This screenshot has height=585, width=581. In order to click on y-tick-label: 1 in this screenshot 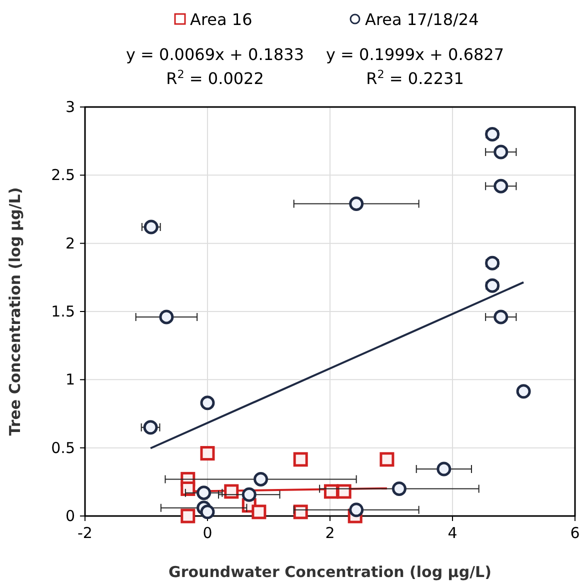, I will do `click(70, 379)`.